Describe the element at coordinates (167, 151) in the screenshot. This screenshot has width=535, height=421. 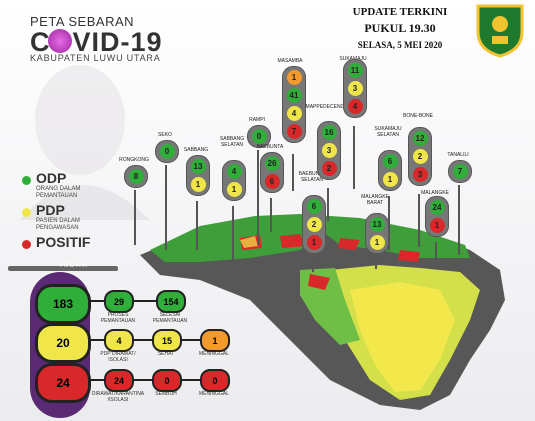
I see `district-pin: 0` at that location.